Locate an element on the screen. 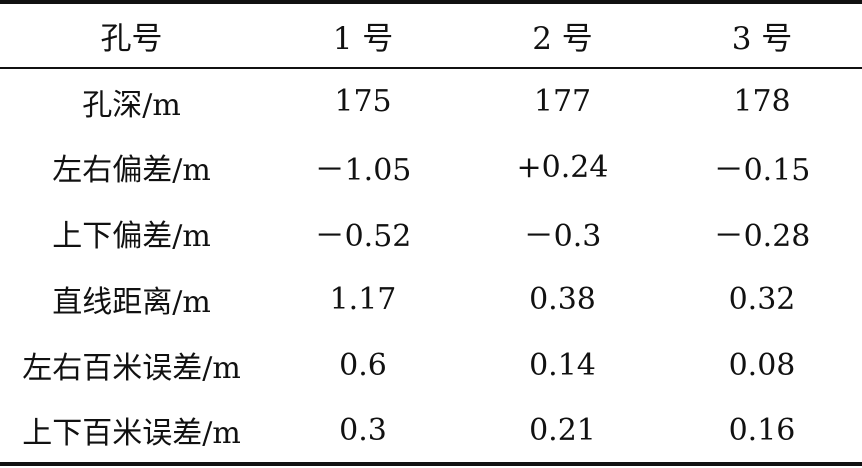 This screenshot has width=862, height=468. table-cell: 0.08 is located at coordinates (762, 365).